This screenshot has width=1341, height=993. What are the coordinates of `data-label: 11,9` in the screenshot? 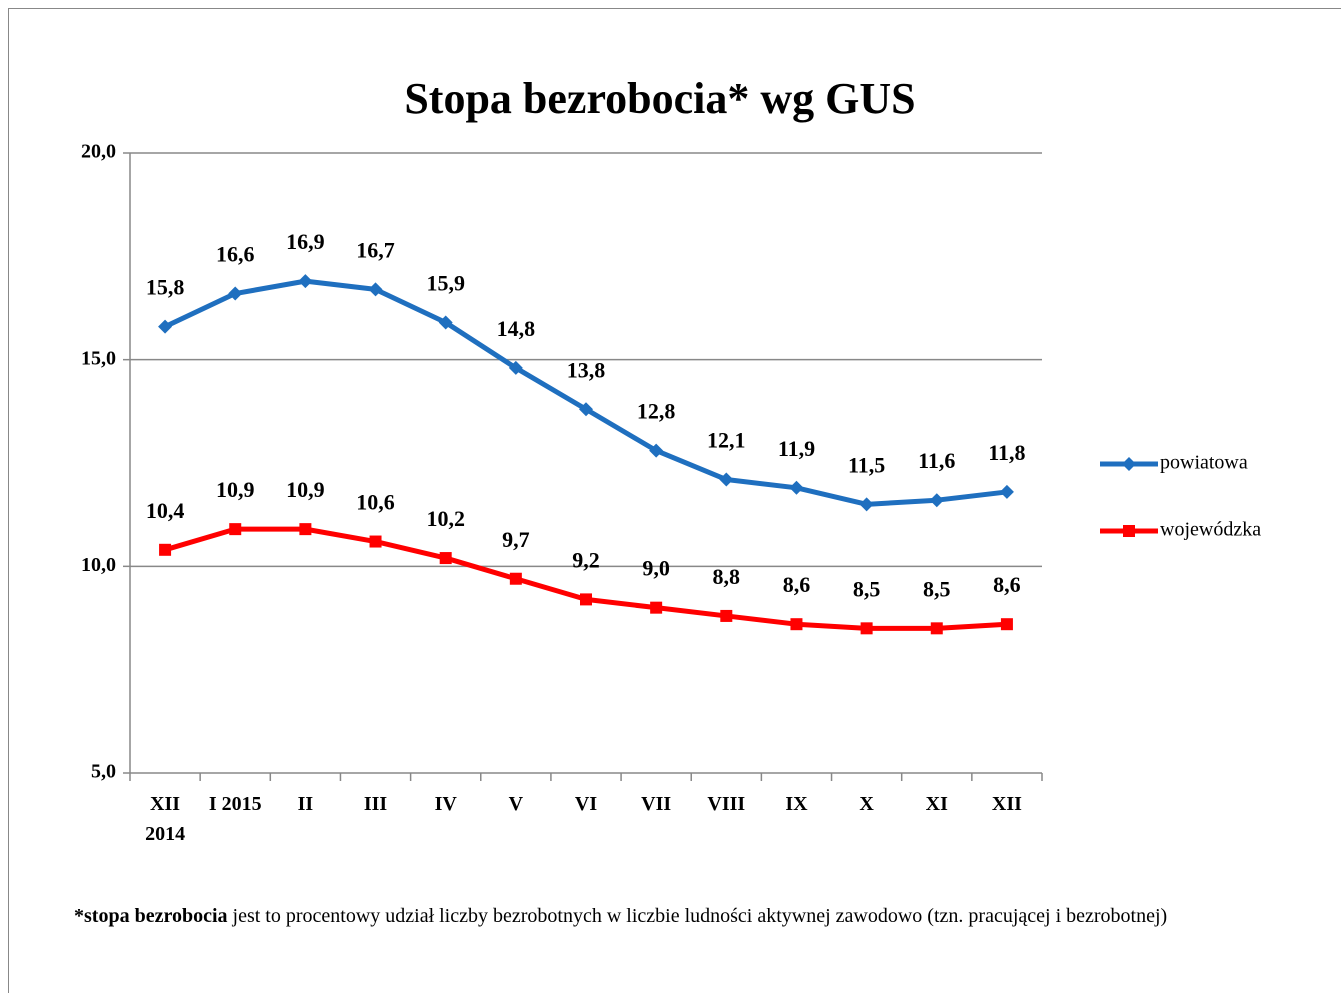 It's located at (796, 448).